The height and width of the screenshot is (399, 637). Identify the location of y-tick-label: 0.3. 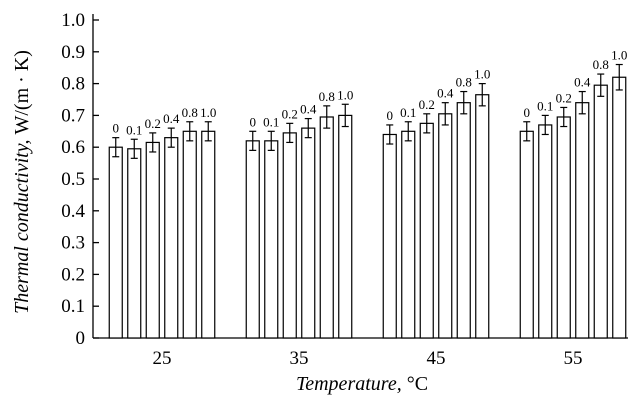
(73, 243).